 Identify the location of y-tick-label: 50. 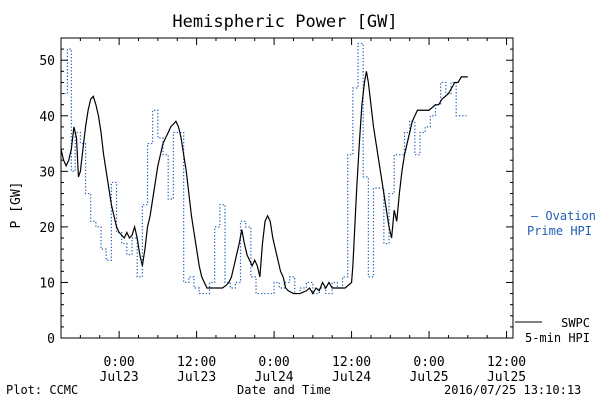
(47, 61).